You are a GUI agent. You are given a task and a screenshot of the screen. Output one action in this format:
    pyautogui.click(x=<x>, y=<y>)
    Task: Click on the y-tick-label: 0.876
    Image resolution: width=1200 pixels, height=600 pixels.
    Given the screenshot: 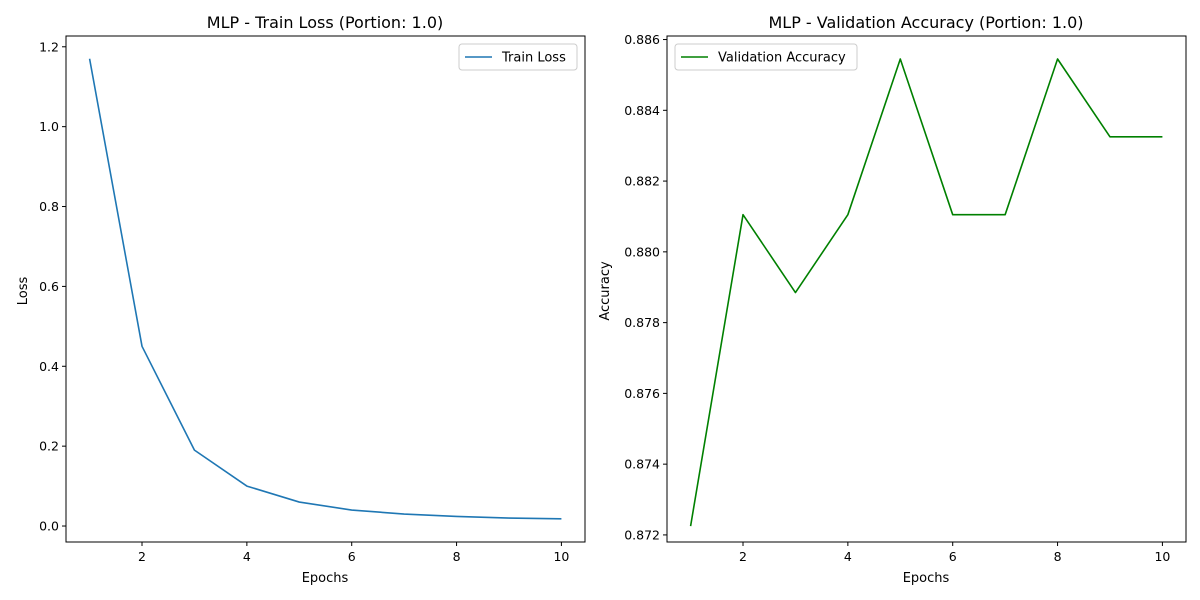 What is the action you would take?
    pyautogui.click(x=642, y=393)
    